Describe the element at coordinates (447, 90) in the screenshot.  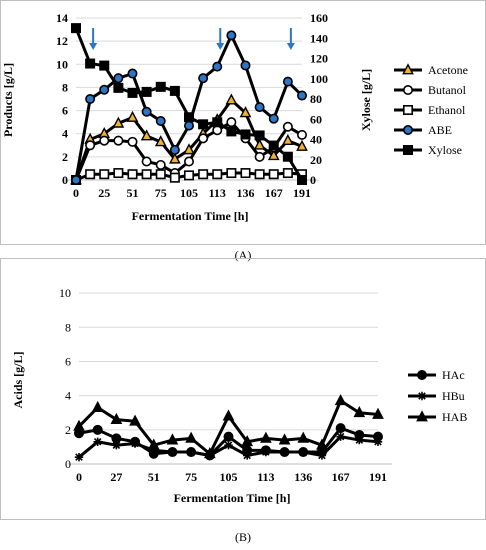
I see `legend-label-butanol: Butanol` at that location.